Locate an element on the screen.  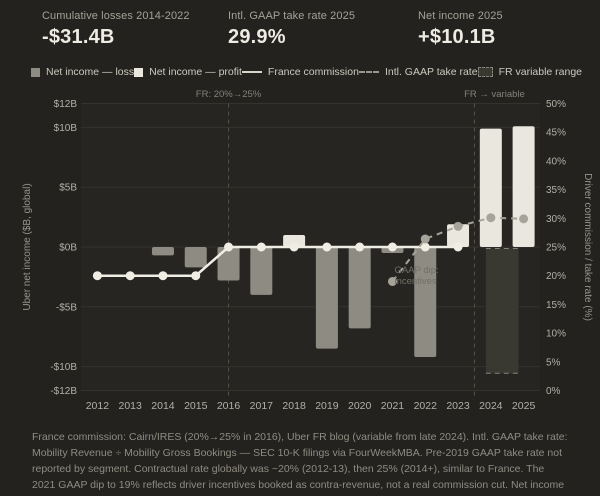
legend-item-gaap-take-rate: Intl. GAAP take rate is located at coordinates (418, 72).